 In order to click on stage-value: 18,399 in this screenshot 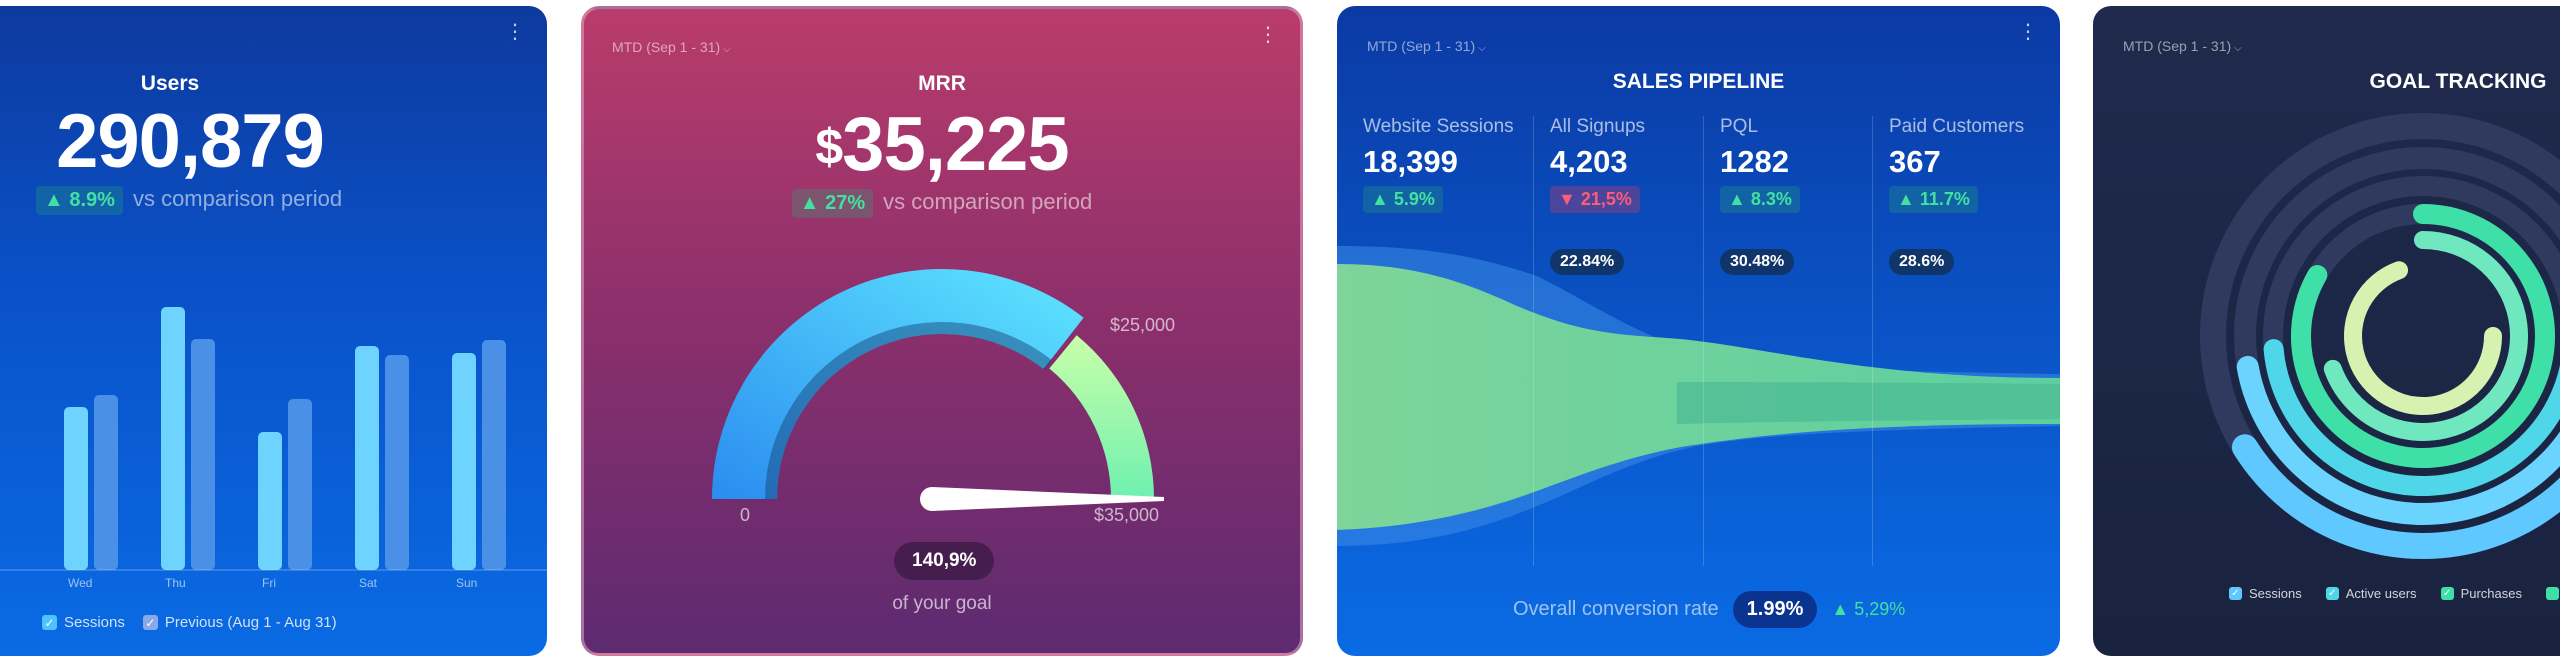, I will do `click(1410, 161)`.